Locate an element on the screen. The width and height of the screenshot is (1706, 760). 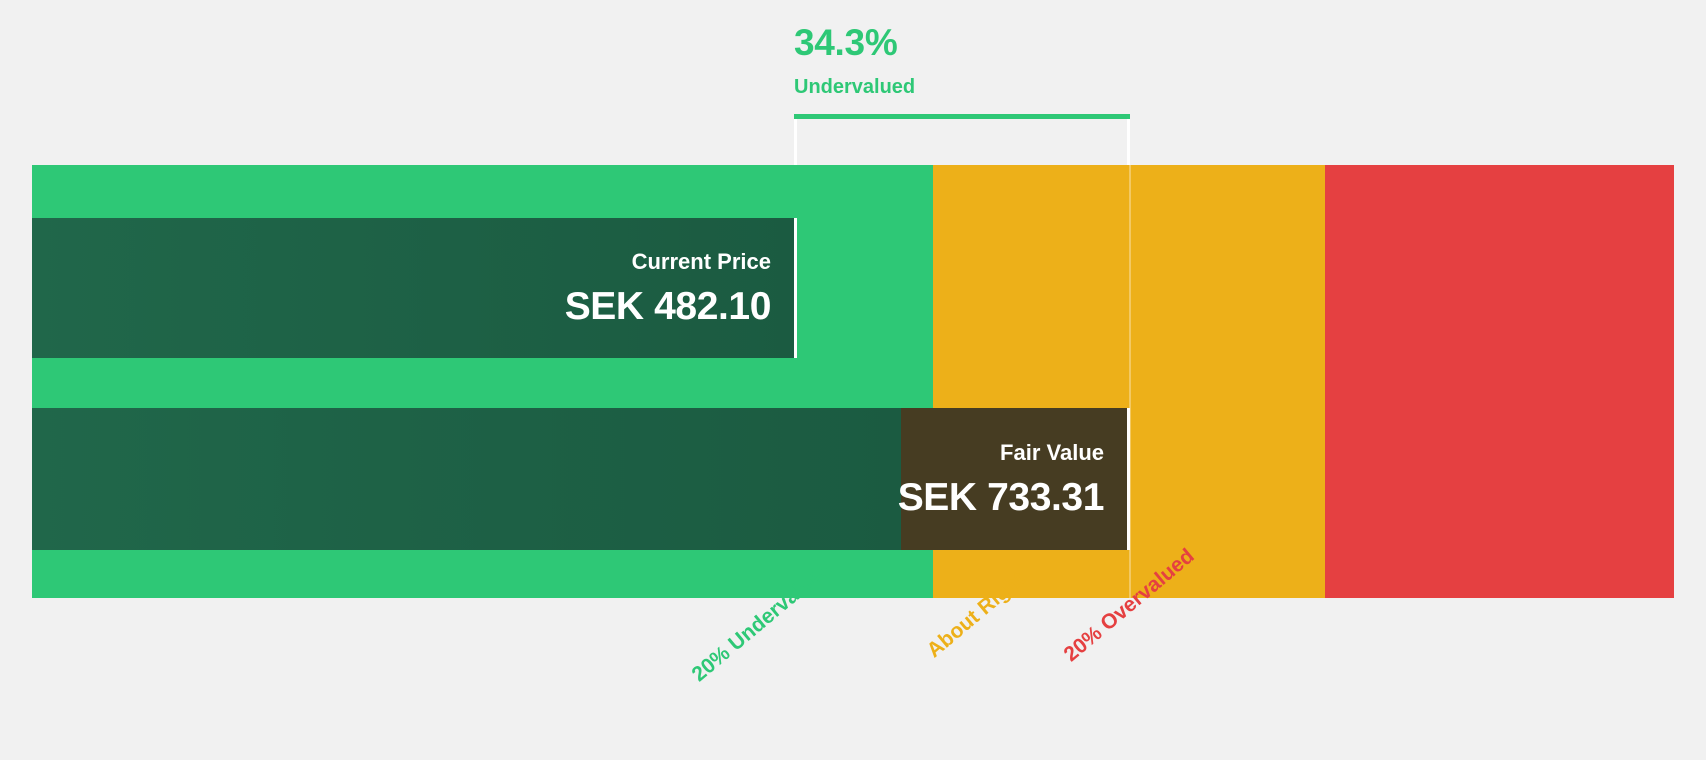
valuation-status-label: Undervalued is located at coordinates (855, 87).